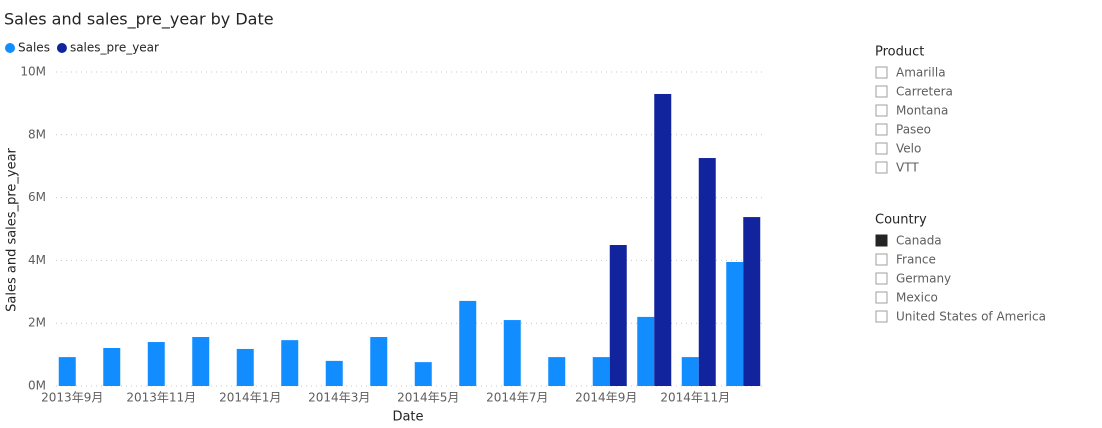 The width and height of the screenshot is (1102, 428). I want to click on x-tick-label: 2013年9月, so click(72, 398).